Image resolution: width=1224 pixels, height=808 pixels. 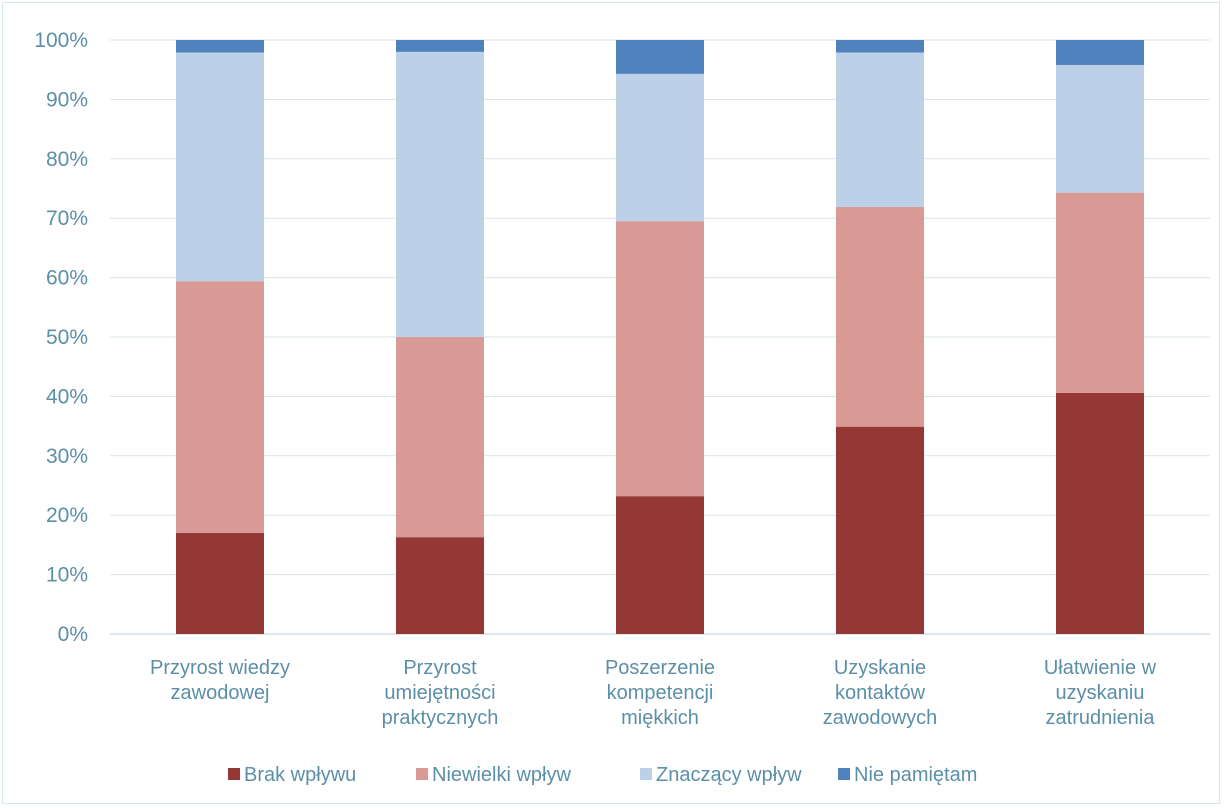 What do you see at coordinates (1101, 718) in the screenshot?
I see `x-category-label-line: zatrudnienia` at bounding box center [1101, 718].